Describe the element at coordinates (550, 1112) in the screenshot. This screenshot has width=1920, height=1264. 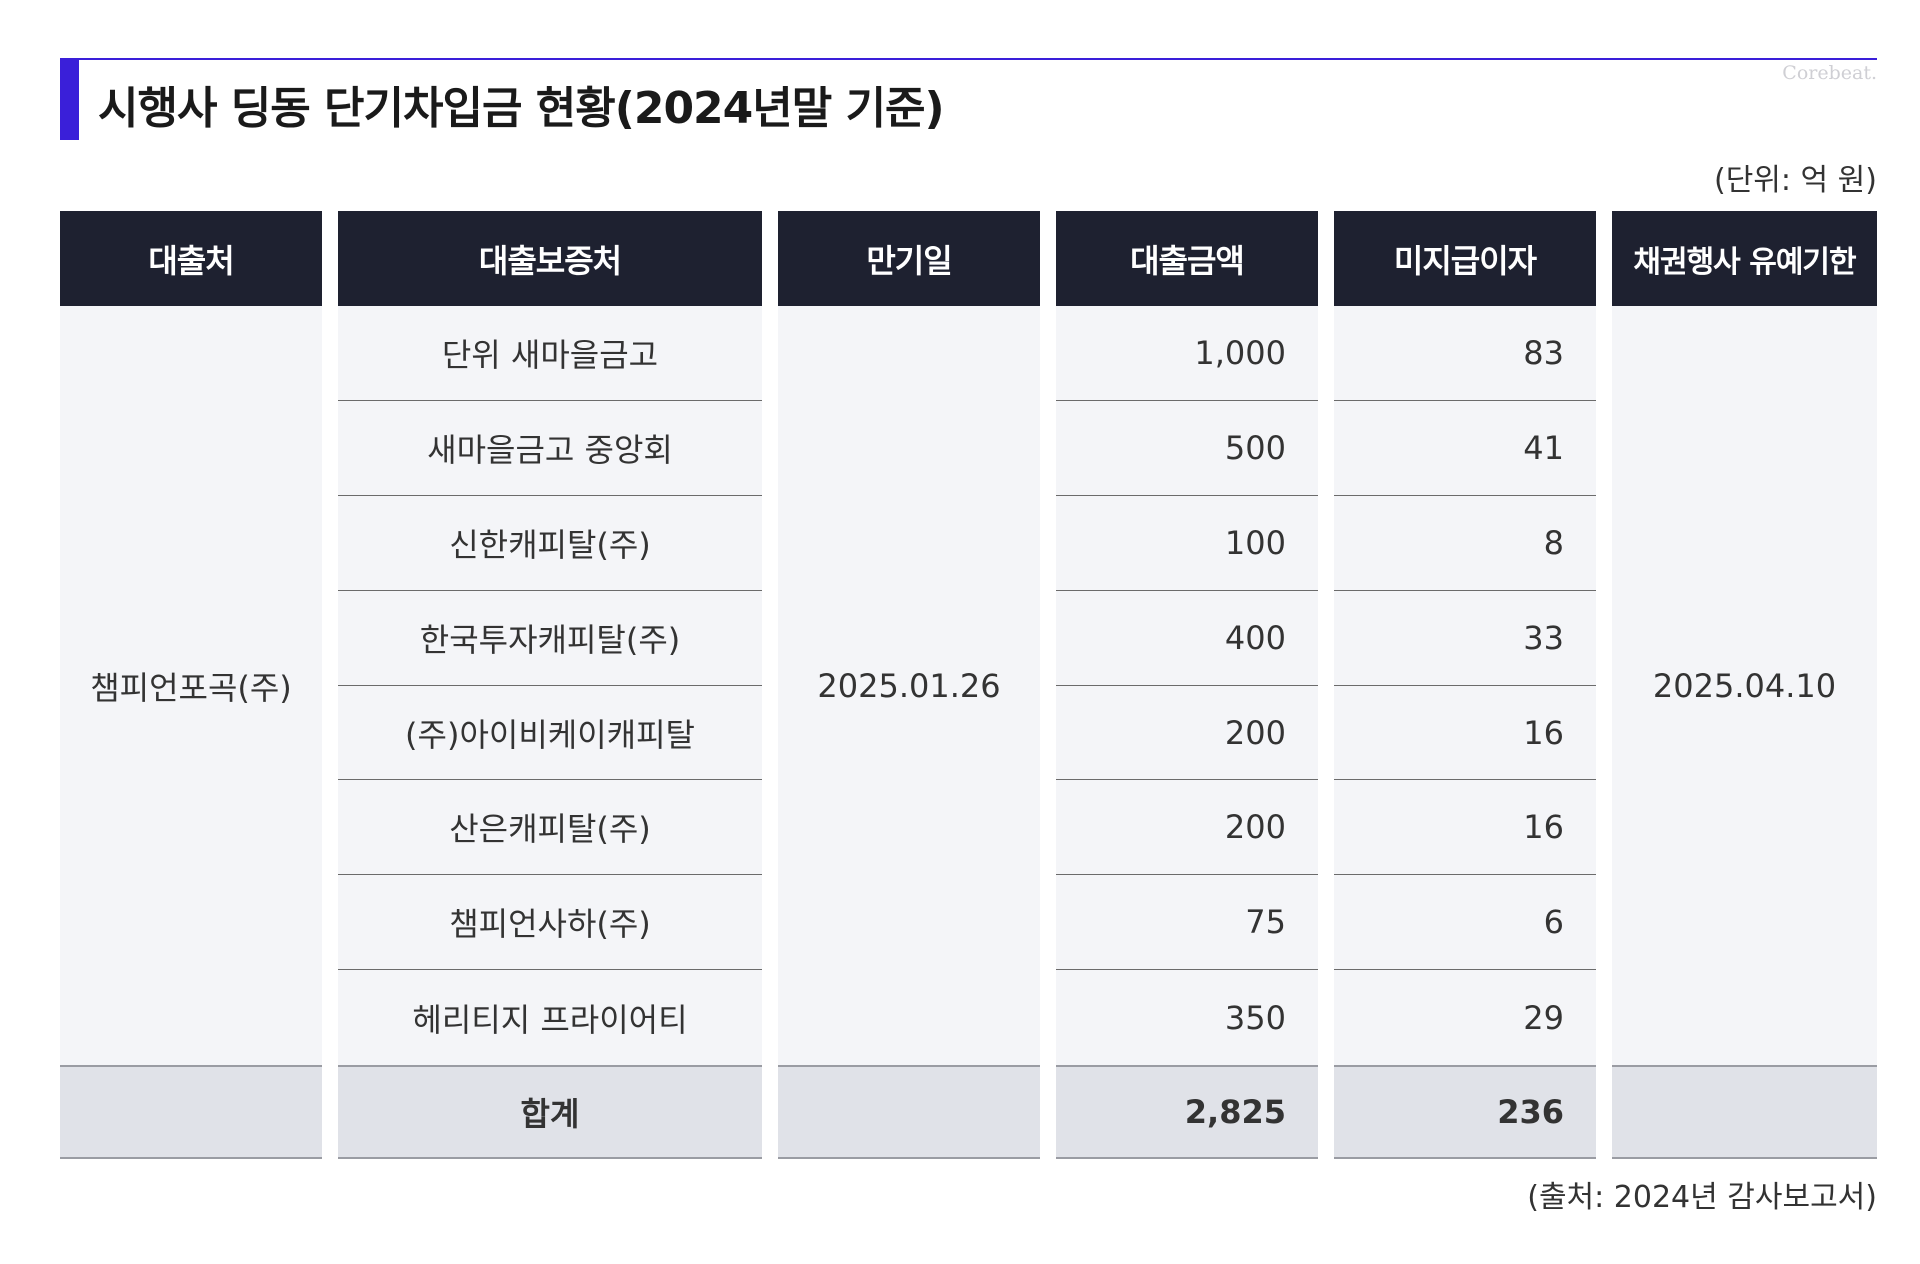
I see `total-label: 합계` at that location.